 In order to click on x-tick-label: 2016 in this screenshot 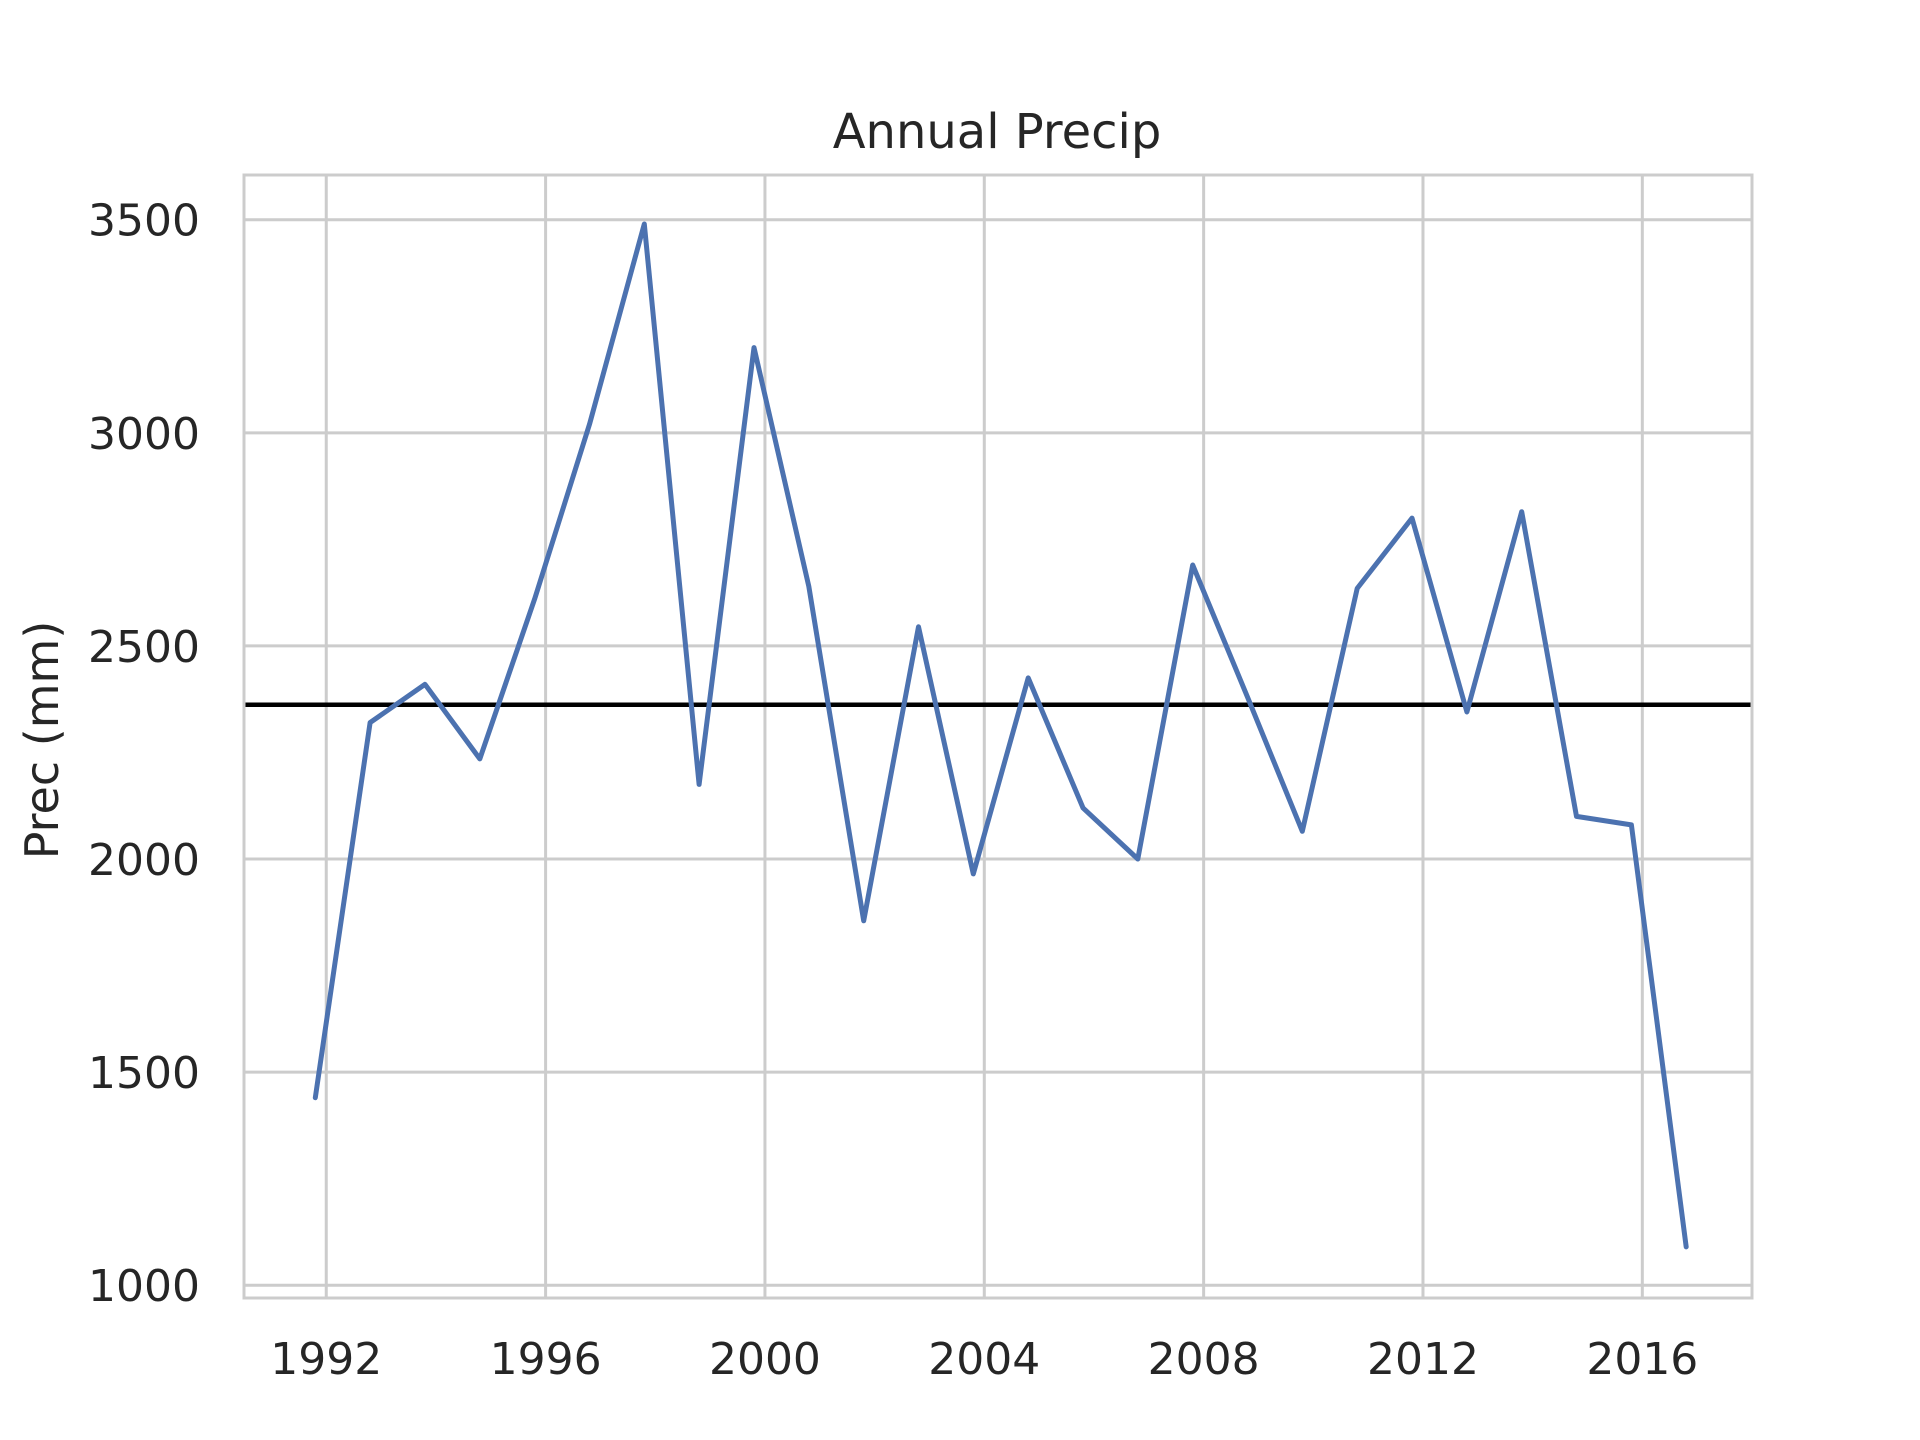, I will do `click(1642, 1359)`.